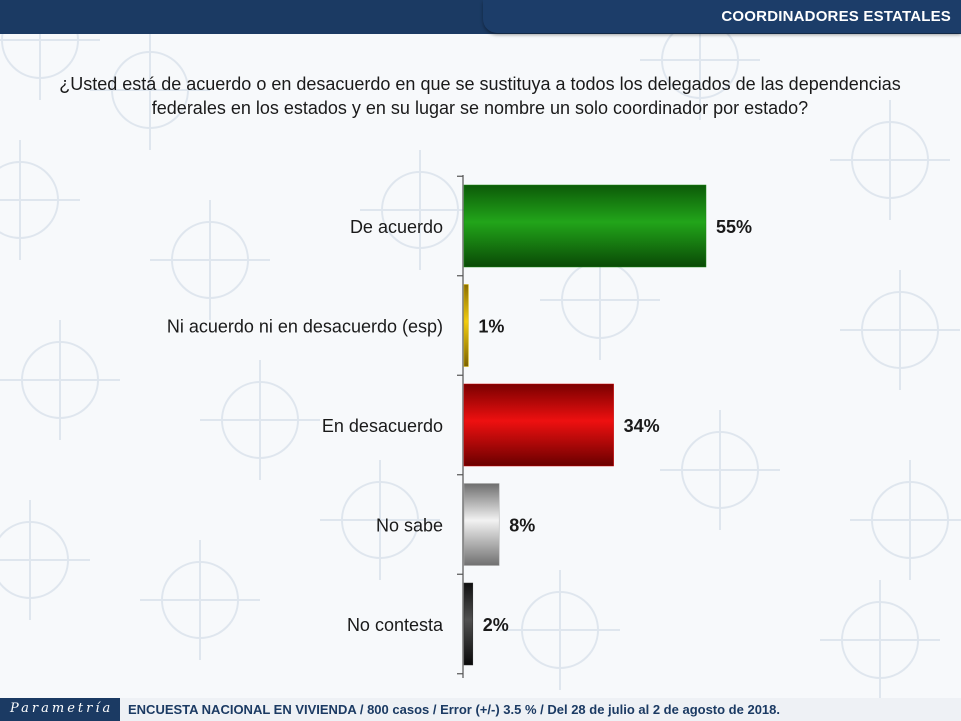  What do you see at coordinates (522, 526) in the screenshot?
I see `value-label: 8%` at bounding box center [522, 526].